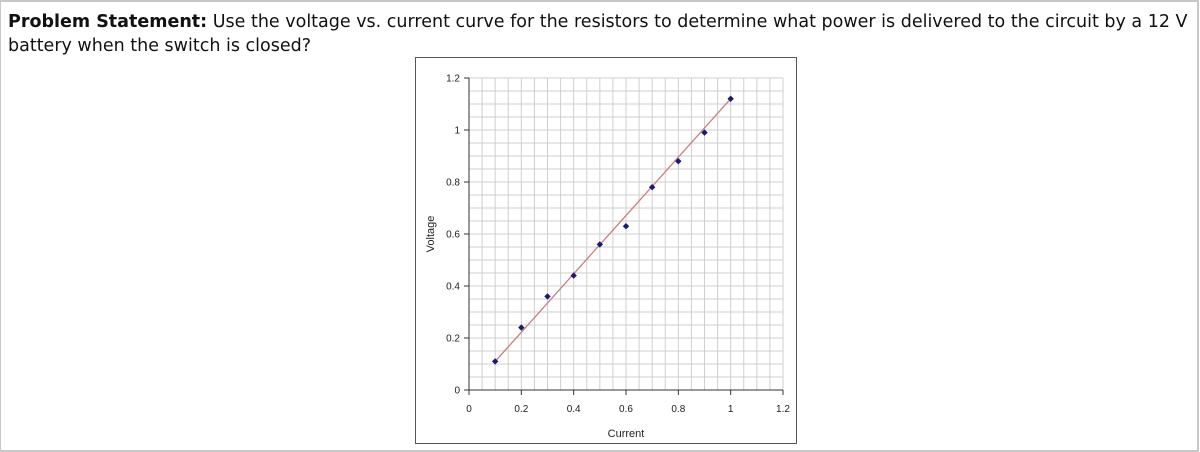  Describe the element at coordinates (453, 79) in the screenshot. I see `y-tick-label: 1.2` at that location.